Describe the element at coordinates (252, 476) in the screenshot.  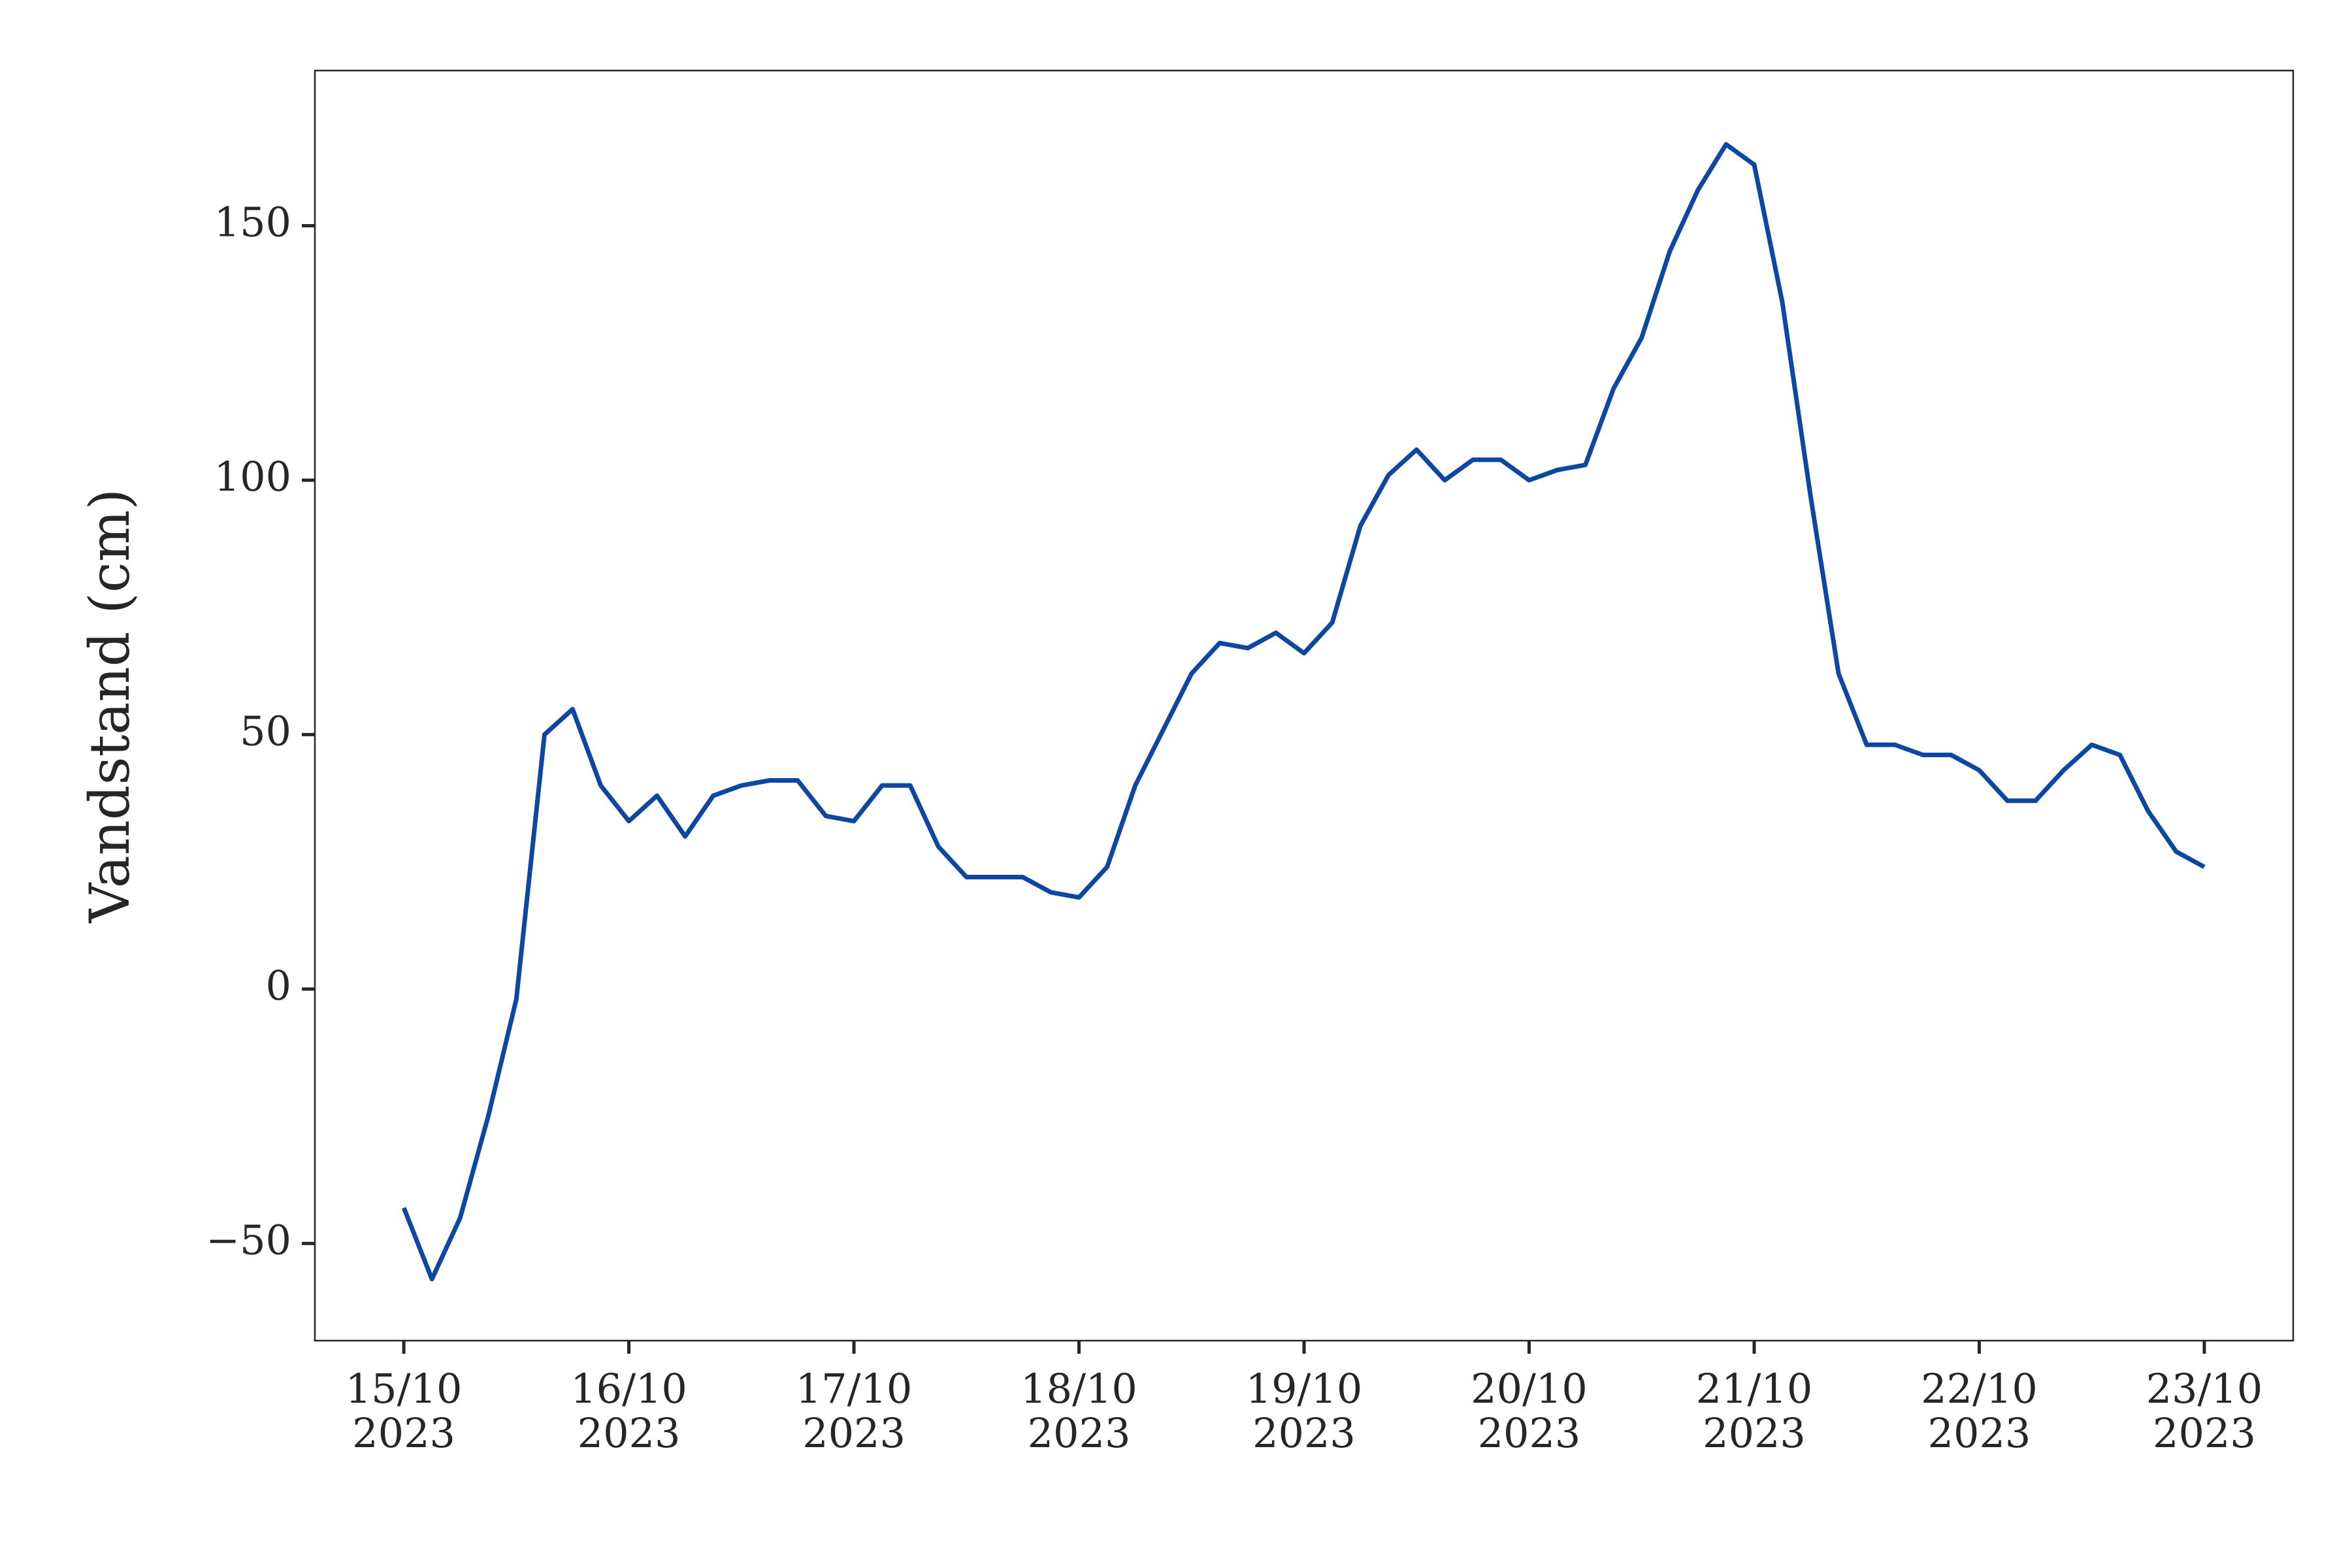
I see `y-tick-label: 100` at that location.